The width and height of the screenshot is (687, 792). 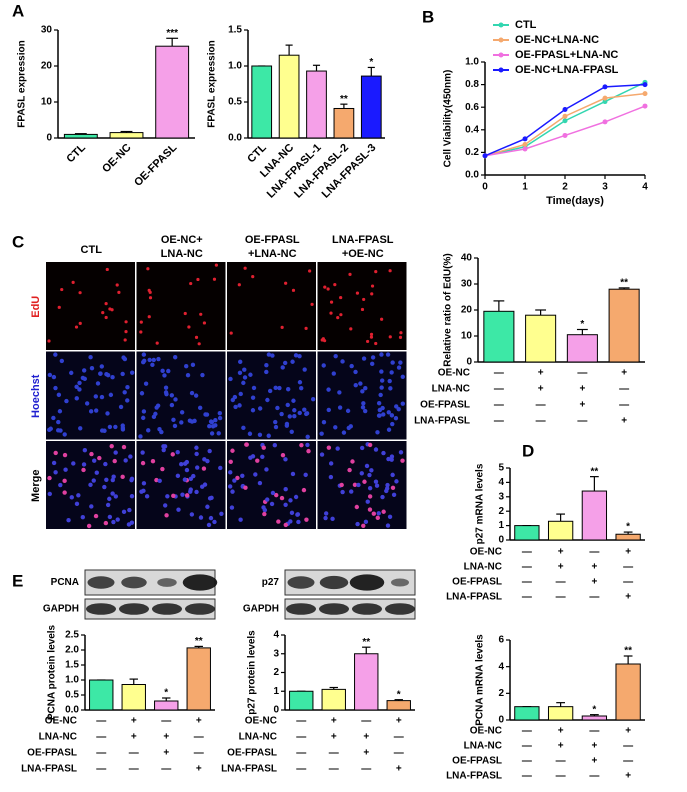 I want to click on y-tick-label: 0, so click(x=501, y=720).